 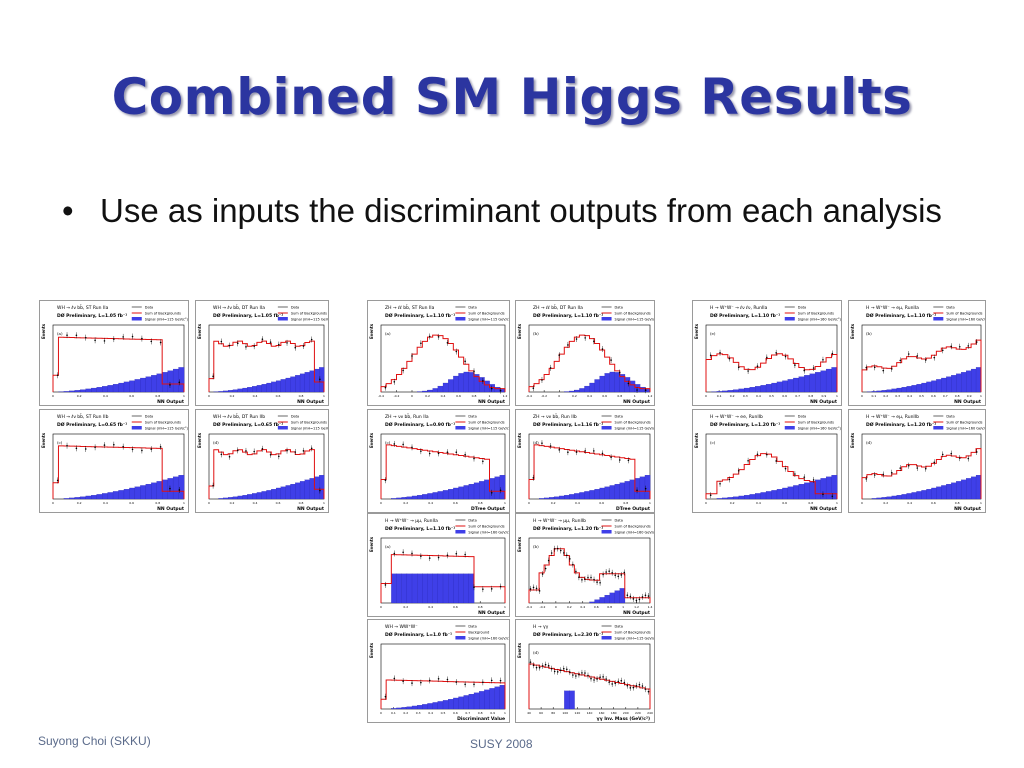 What do you see at coordinates (488, 429) in the screenshot?
I see `legend-signal-label: Signal (mH=115 GeV/c²)` at bounding box center [488, 429].